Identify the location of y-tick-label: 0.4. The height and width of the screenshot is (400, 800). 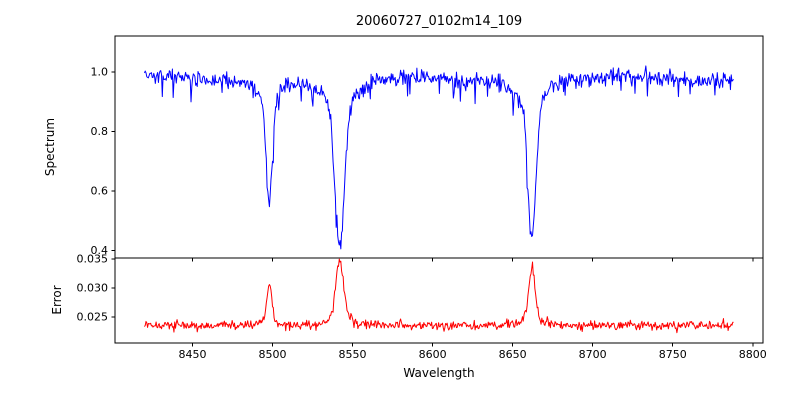
(100, 250).